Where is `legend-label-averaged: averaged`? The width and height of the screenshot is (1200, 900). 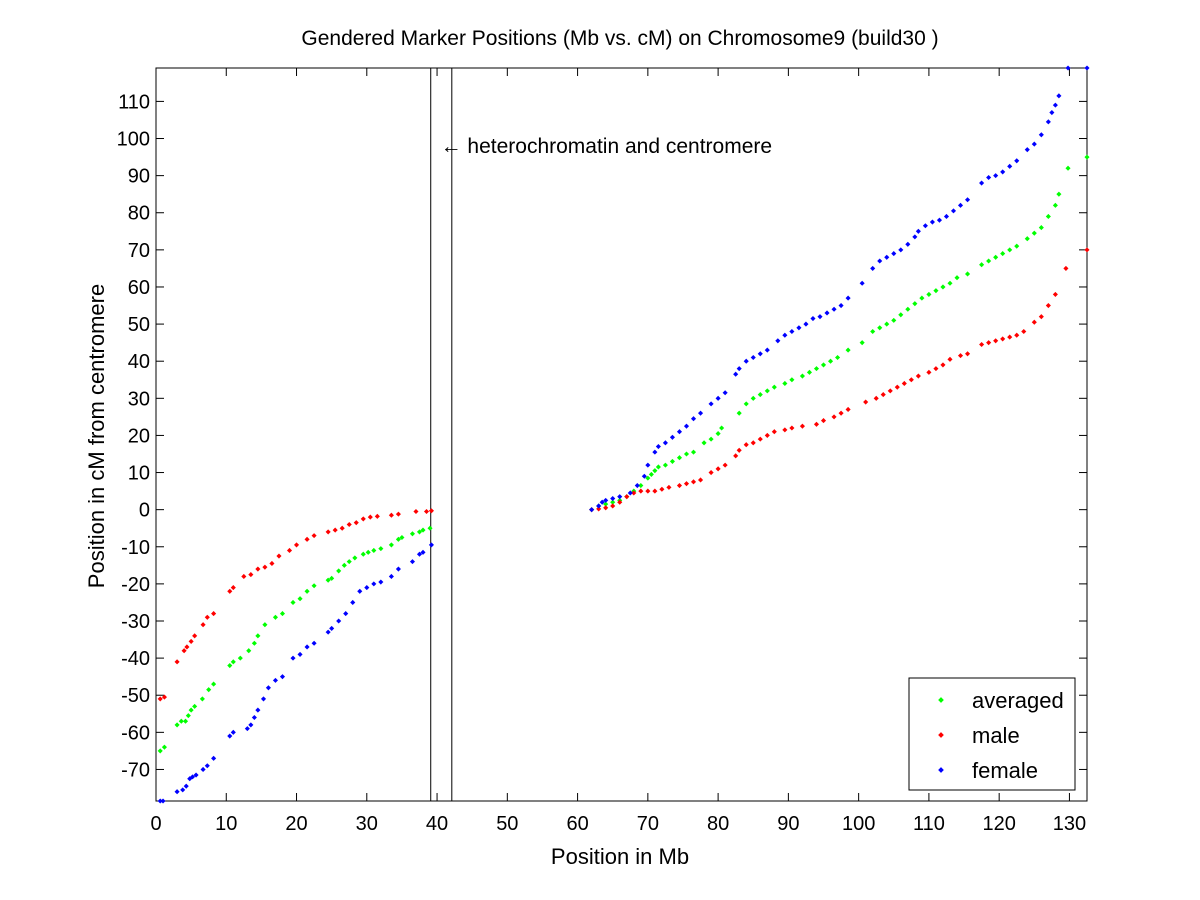 legend-label-averaged: averaged is located at coordinates (1018, 700).